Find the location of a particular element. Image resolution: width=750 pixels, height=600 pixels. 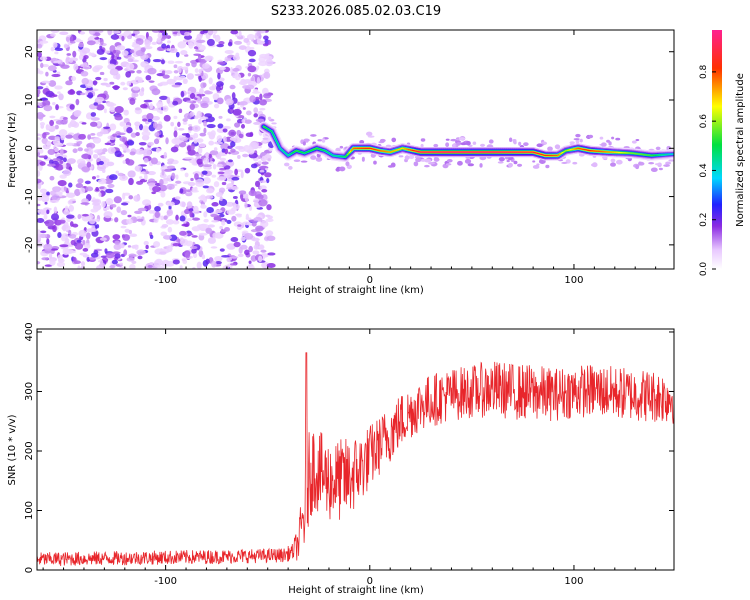

spectrogram-ytick-label: 0 is located at coordinates (29, 148).